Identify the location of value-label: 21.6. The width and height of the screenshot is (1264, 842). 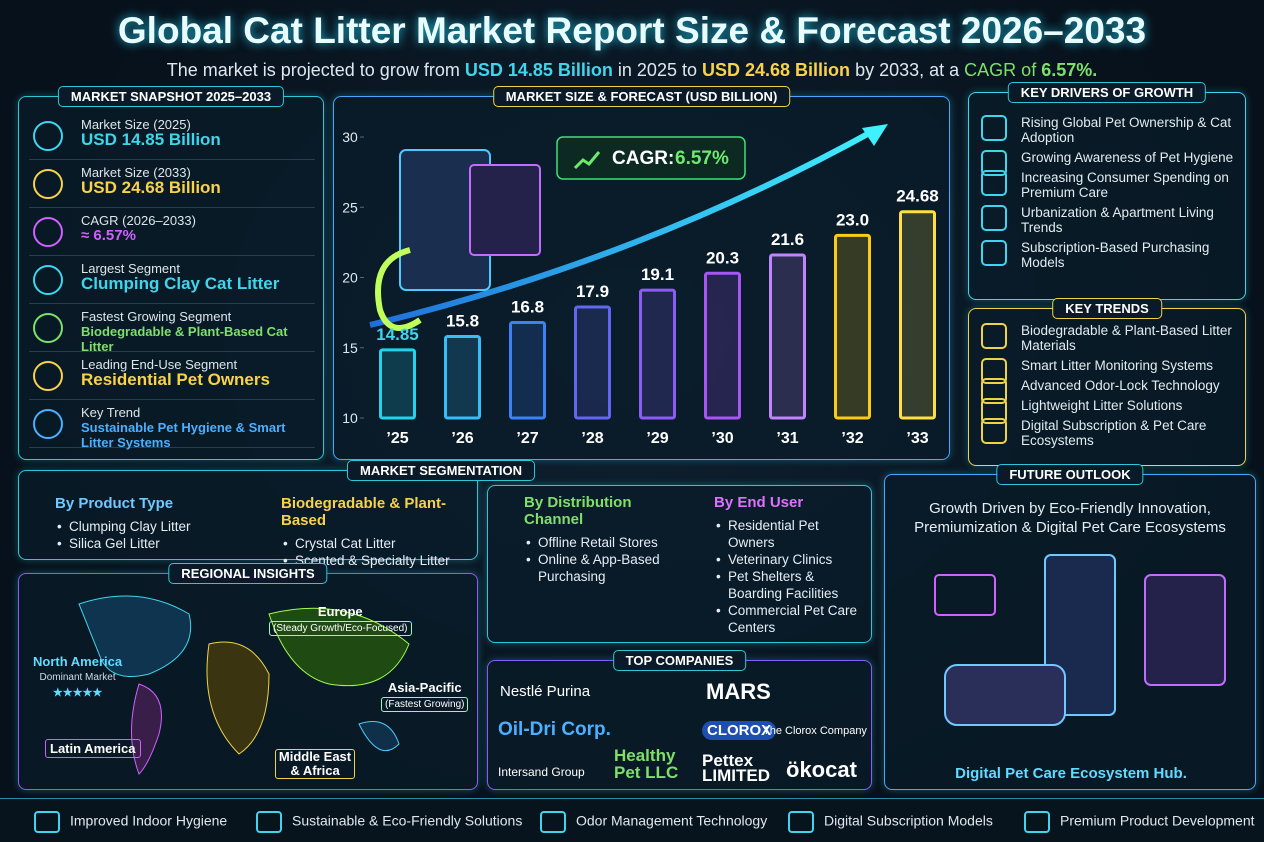
(787, 239).